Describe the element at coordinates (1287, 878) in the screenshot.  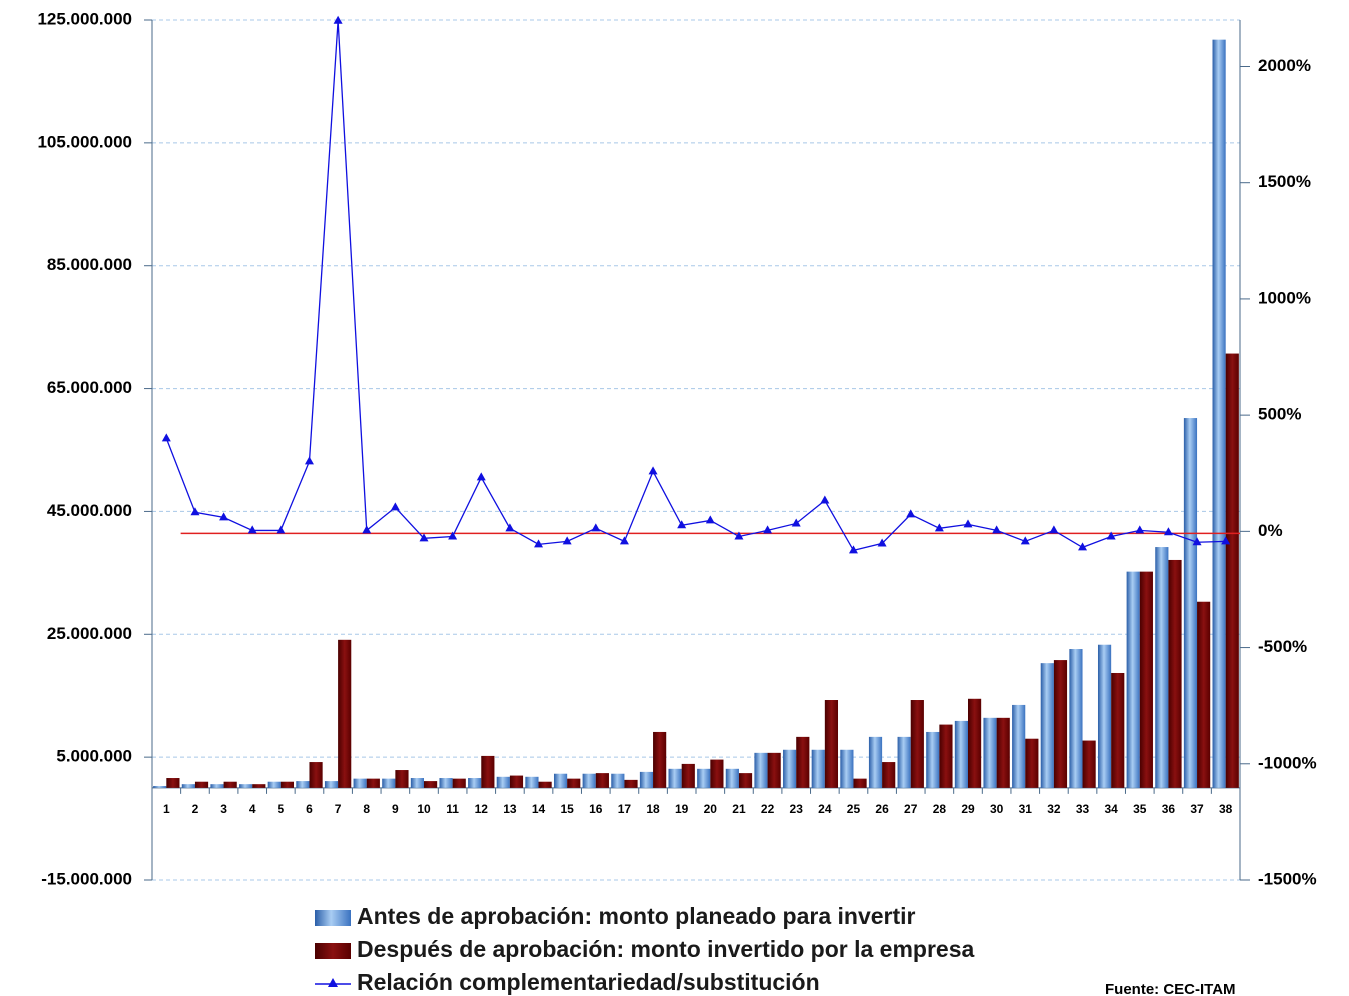
I see `y2-tick-label: -1500%` at that location.